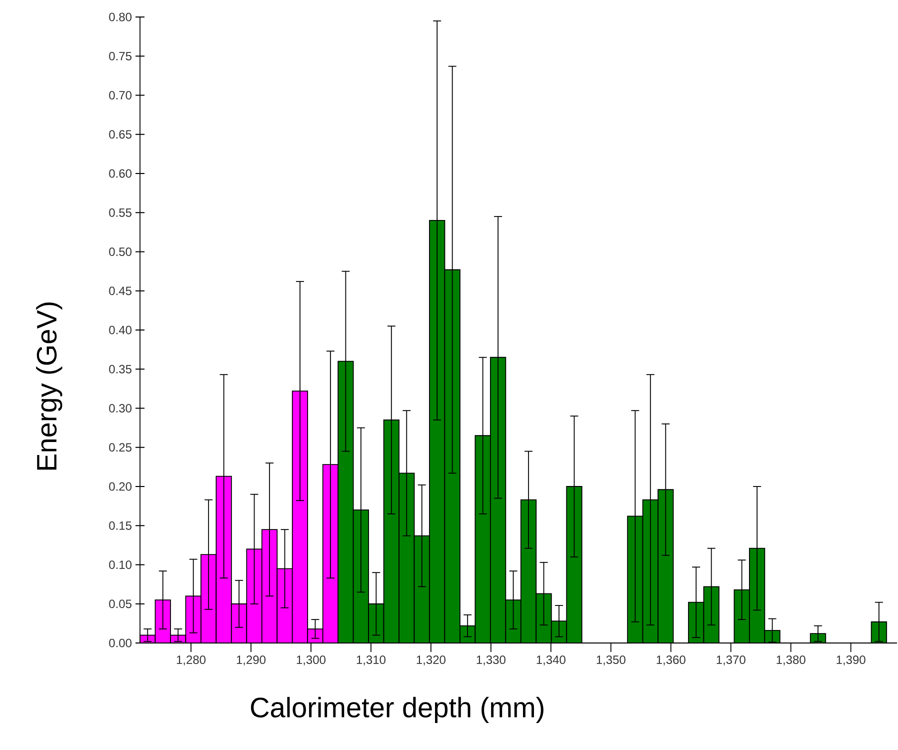 Image resolution: width=898 pixels, height=750 pixels. Describe the element at coordinates (311, 661) in the screenshot. I see `x-tick-label: 1,300` at that location.